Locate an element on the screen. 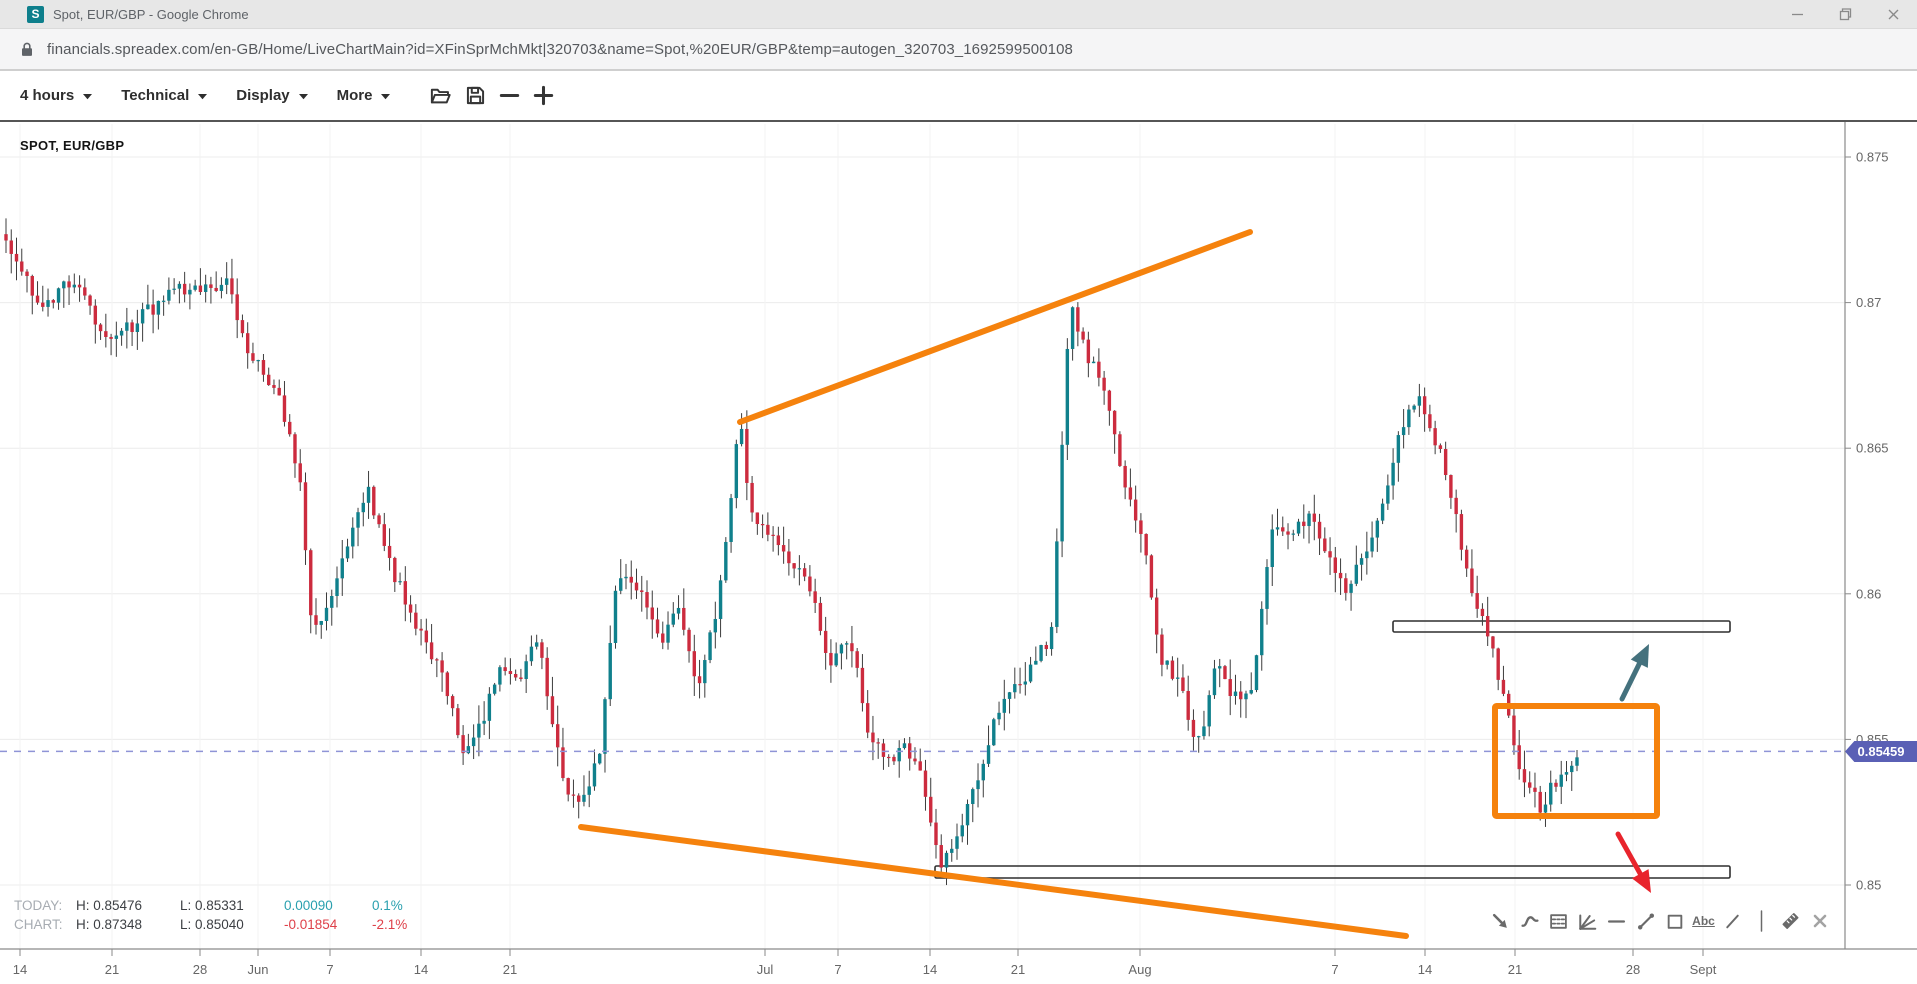 This screenshot has width=1917, height=984. zoom-out-button is located at coordinates (509, 95).